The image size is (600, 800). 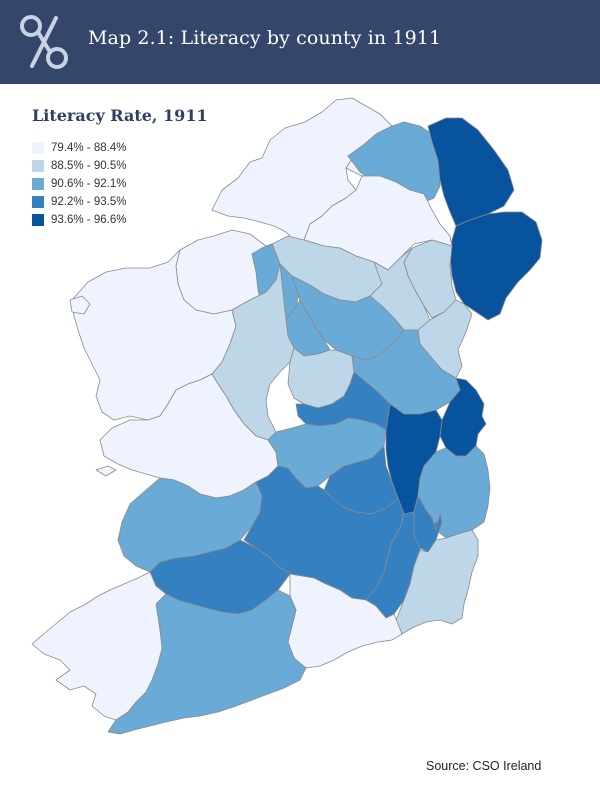 What do you see at coordinates (437, 582) in the screenshot?
I see `county-wexford` at bounding box center [437, 582].